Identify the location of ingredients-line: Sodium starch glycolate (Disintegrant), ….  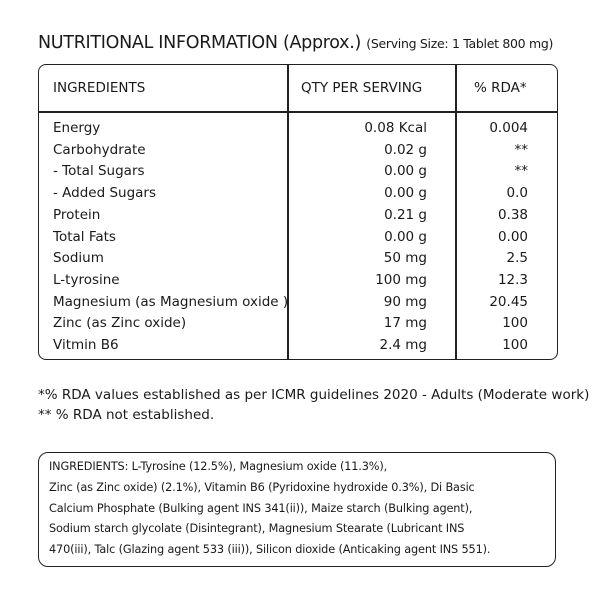
(257, 529).